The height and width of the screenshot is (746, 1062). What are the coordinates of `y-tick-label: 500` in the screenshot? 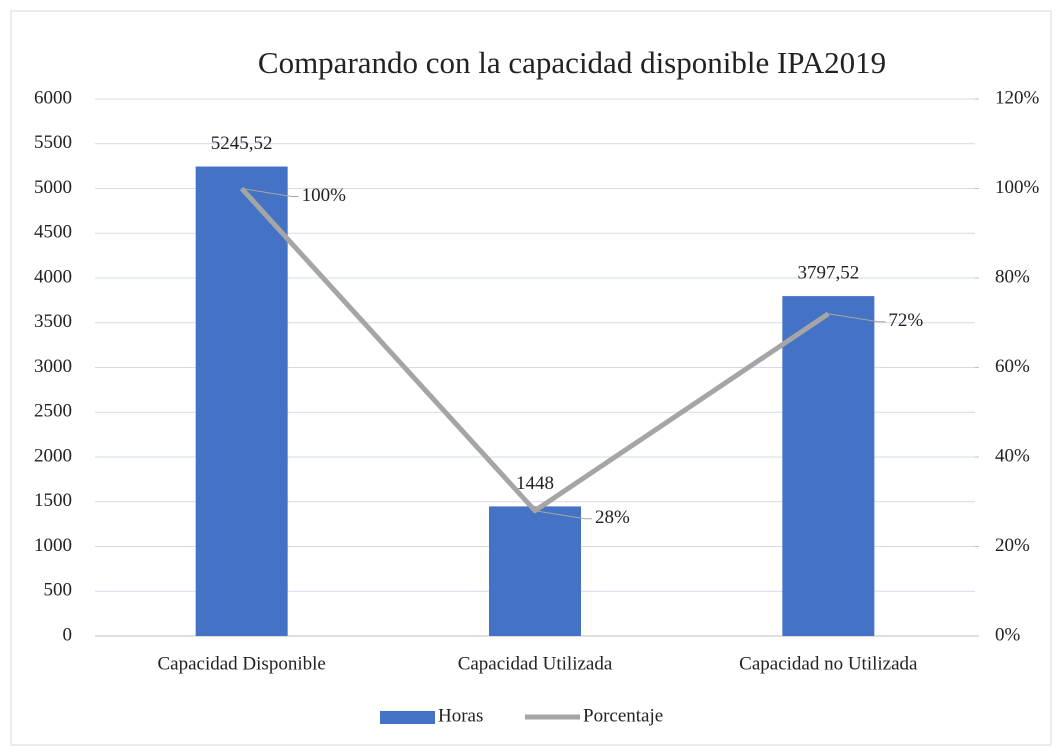 It's located at (58, 590).